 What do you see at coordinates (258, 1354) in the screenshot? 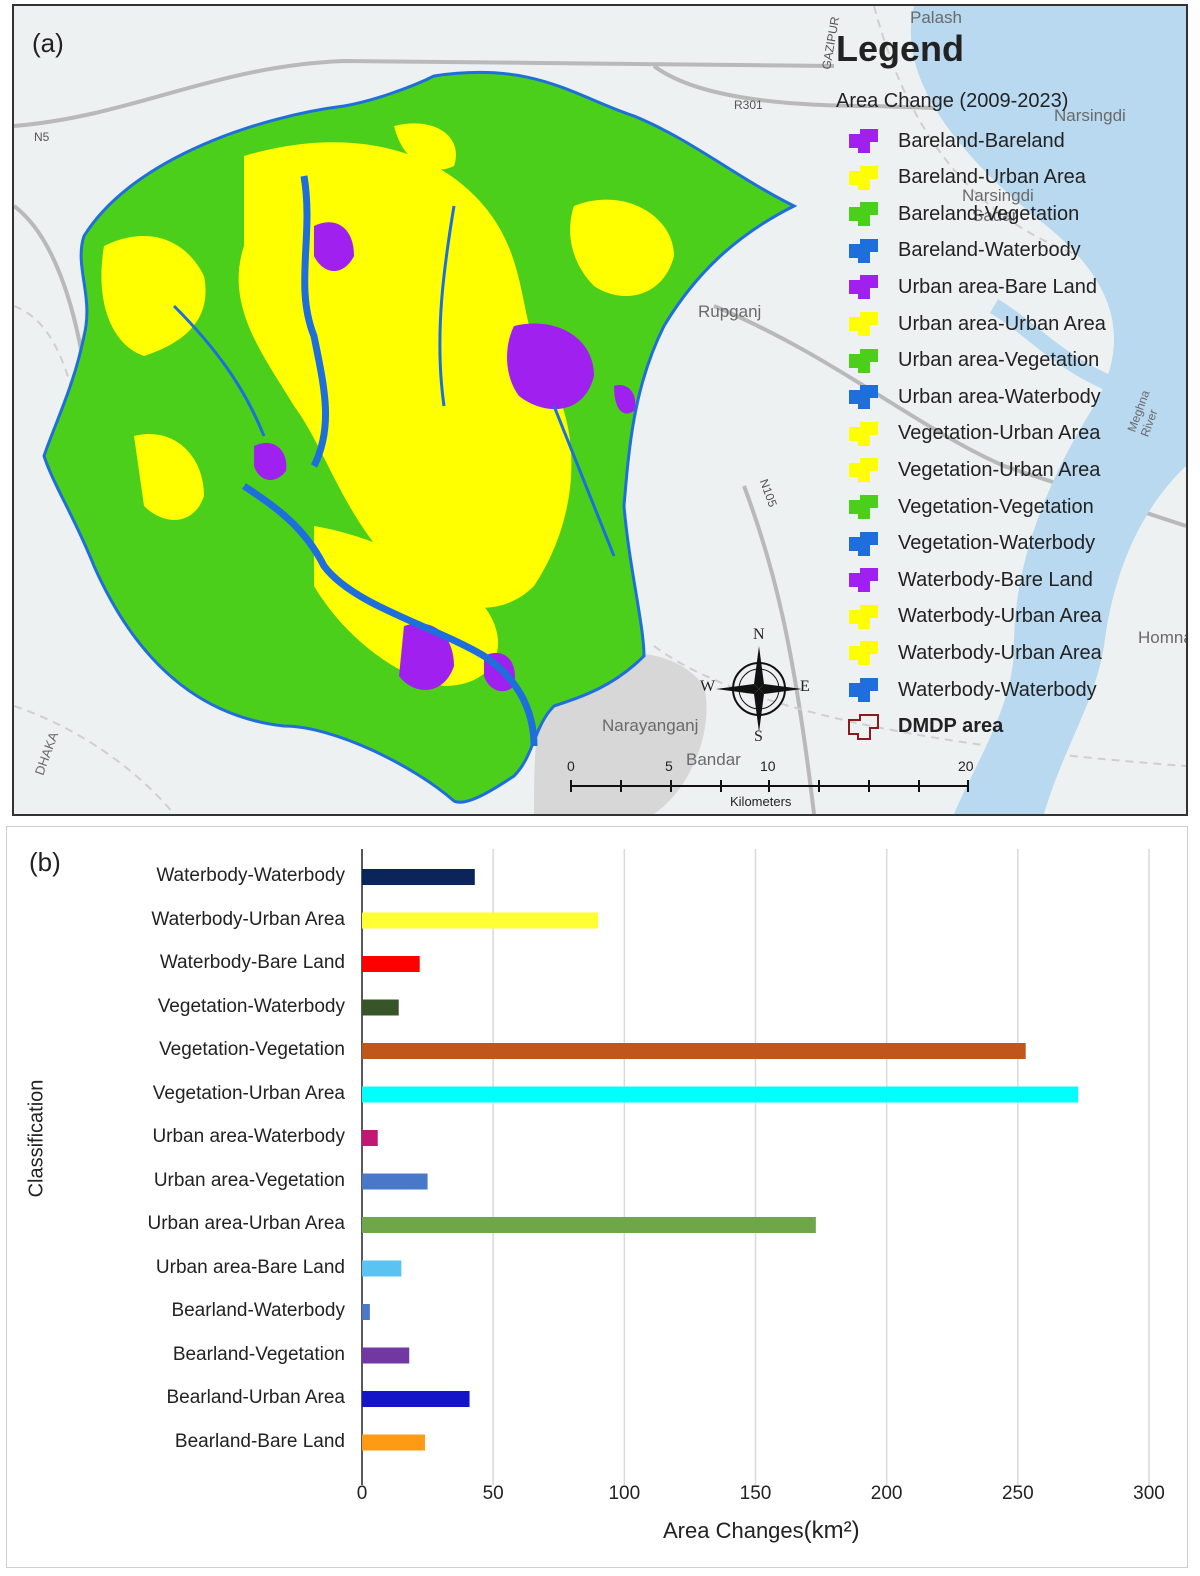
I see `category-label: Bearland-Vegetation` at bounding box center [258, 1354].